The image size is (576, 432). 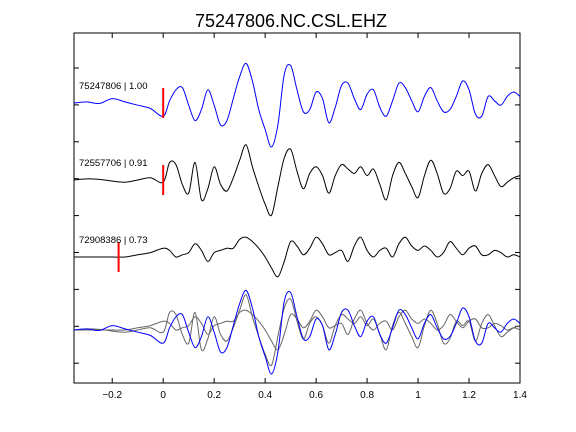 What do you see at coordinates (316, 395) in the screenshot?
I see `x-tick-label: 0.6` at bounding box center [316, 395].